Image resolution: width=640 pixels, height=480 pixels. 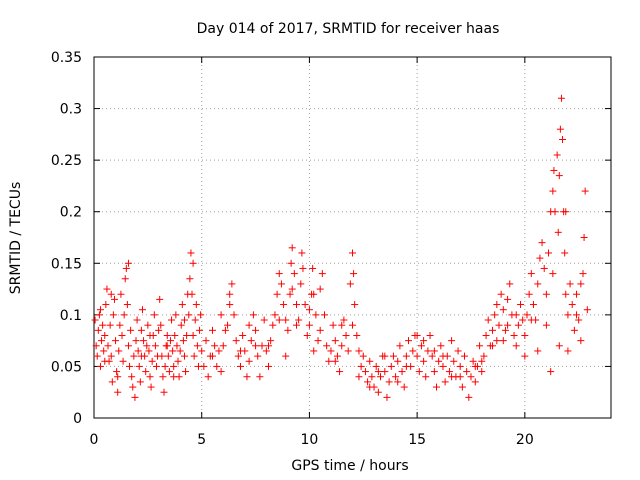 What do you see at coordinates (94, 440) in the screenshot?
I see `x-tick-label: 0` at bounding box center [94, 440].